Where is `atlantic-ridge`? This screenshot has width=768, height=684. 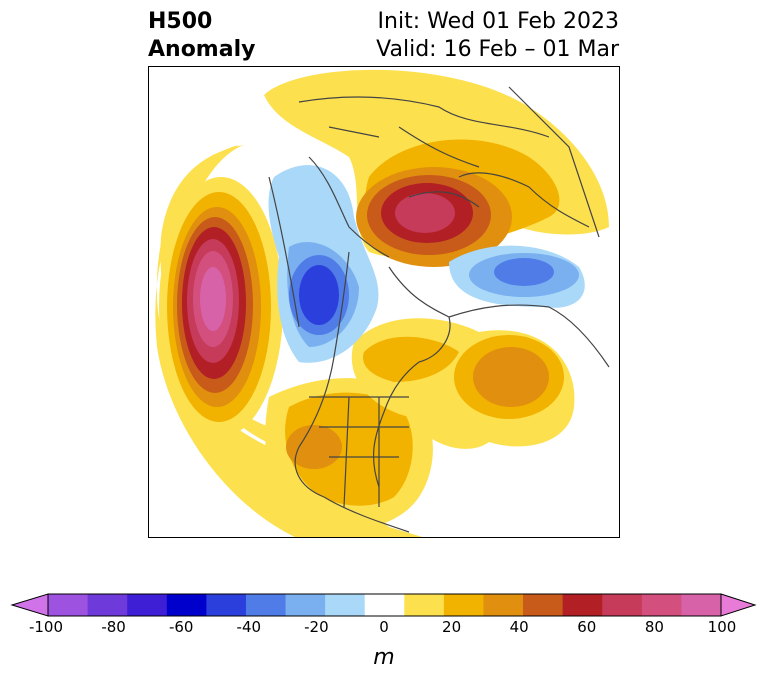
atlantic-ridge is located at coordinates (463, 383).